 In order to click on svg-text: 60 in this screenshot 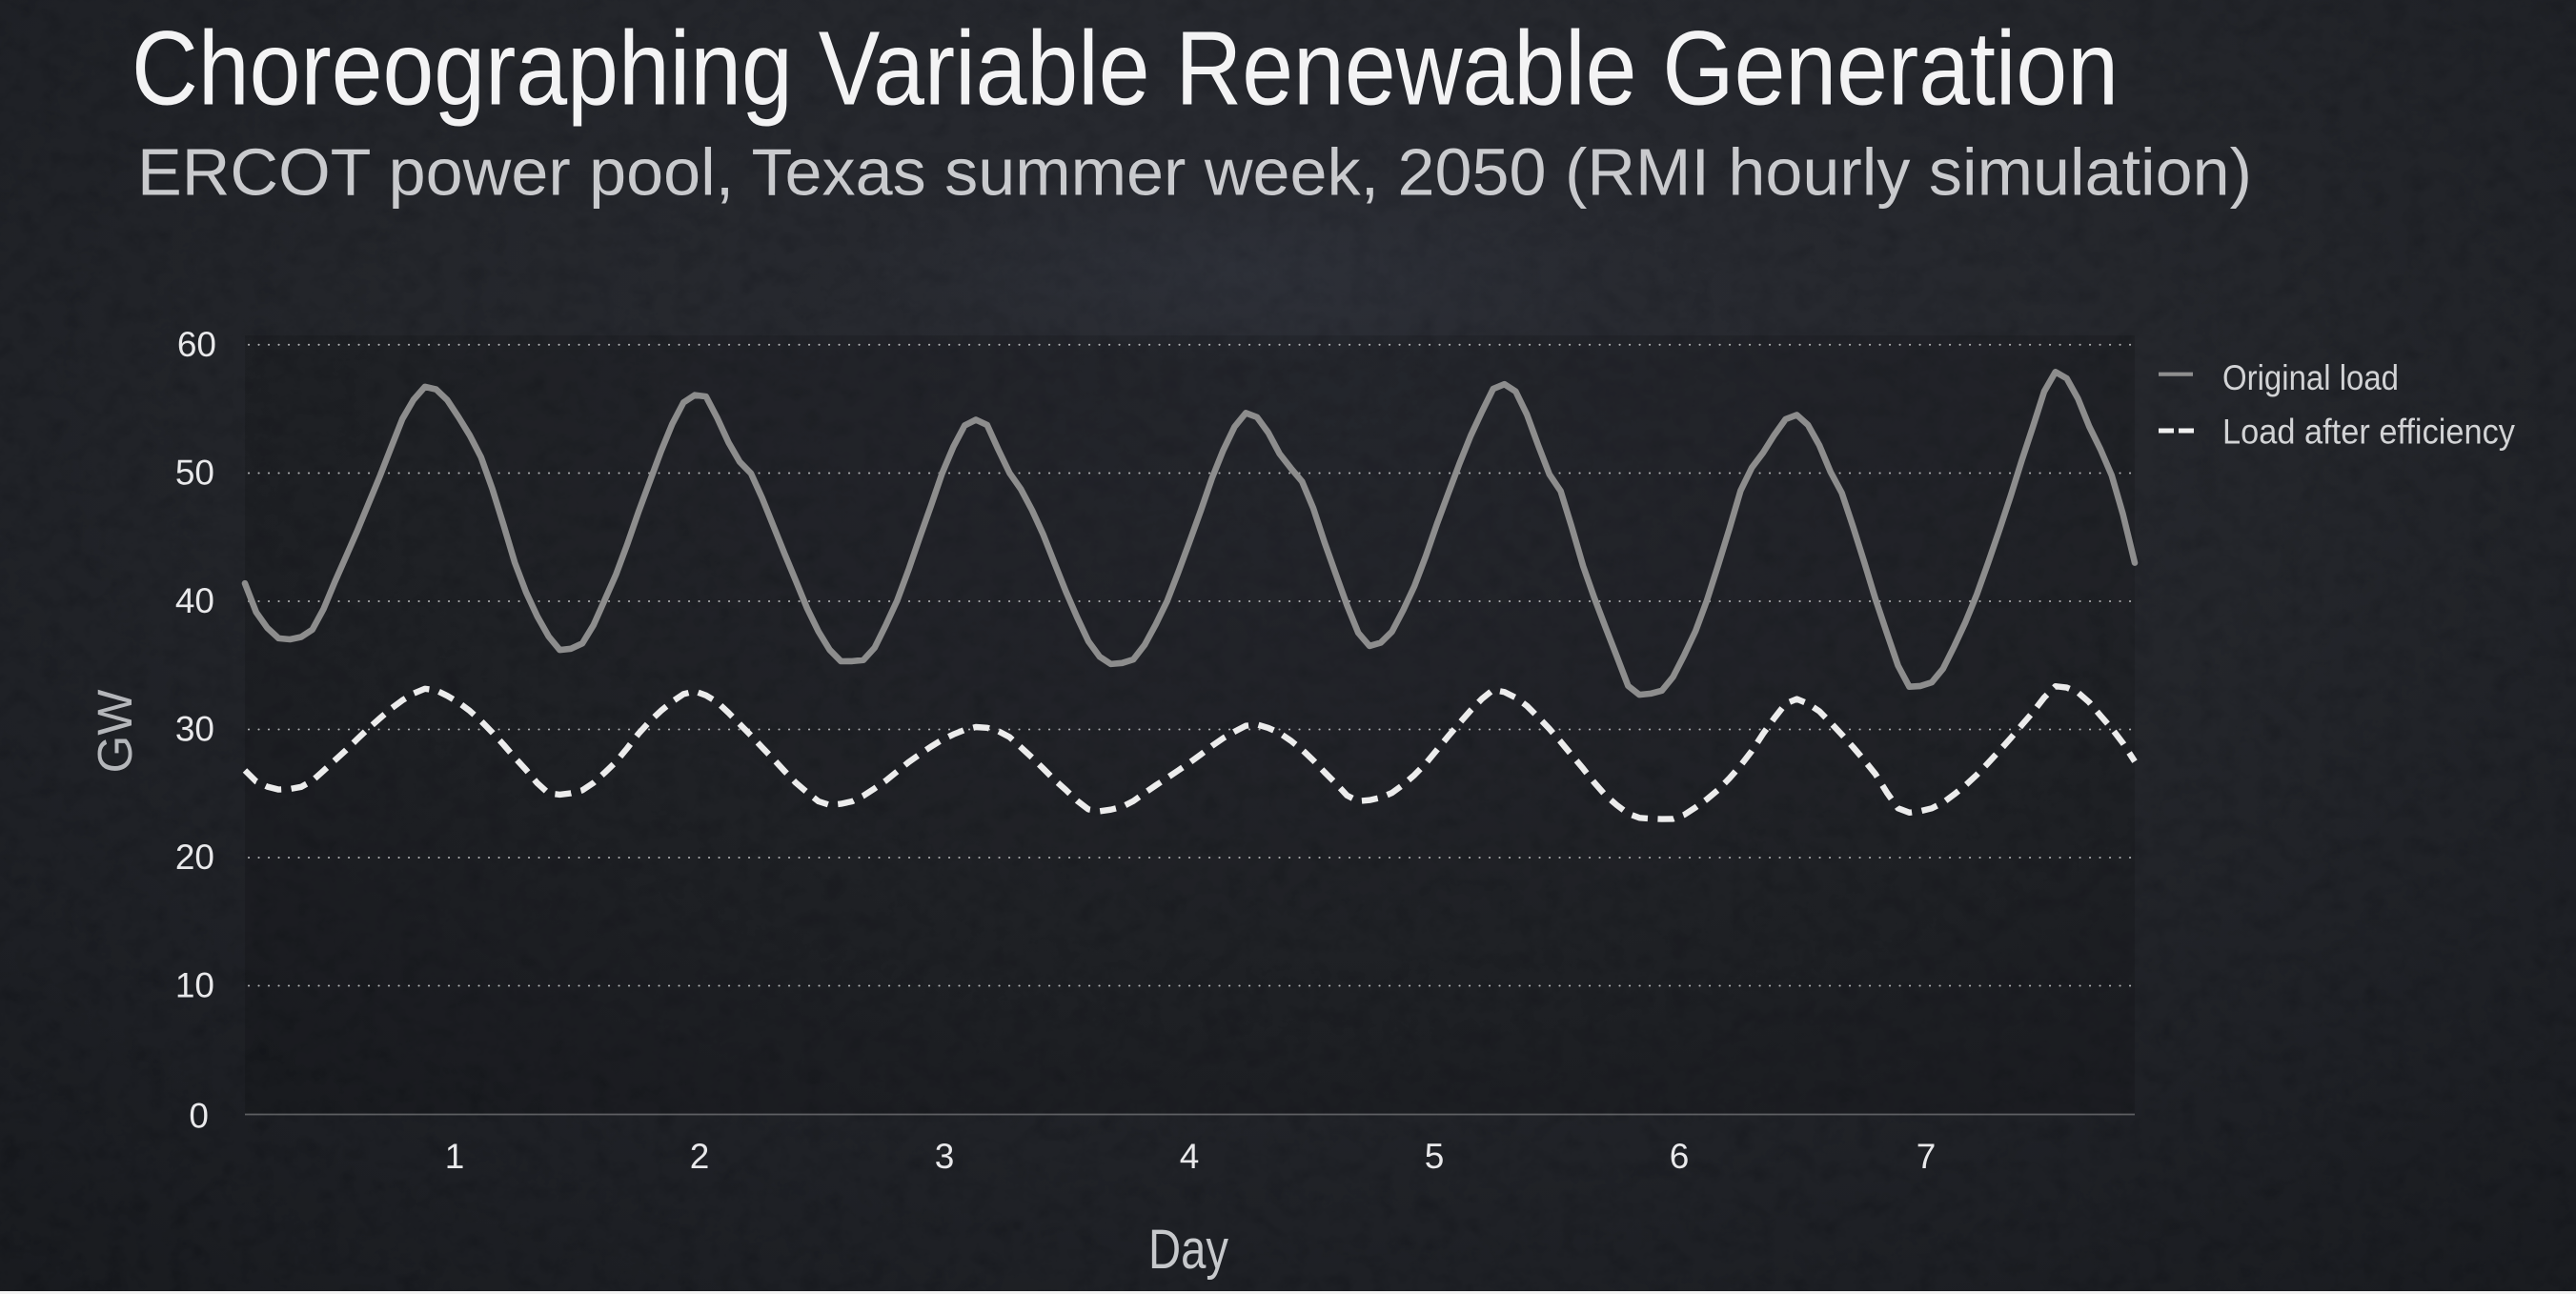, I will do `click(197, 344)`.